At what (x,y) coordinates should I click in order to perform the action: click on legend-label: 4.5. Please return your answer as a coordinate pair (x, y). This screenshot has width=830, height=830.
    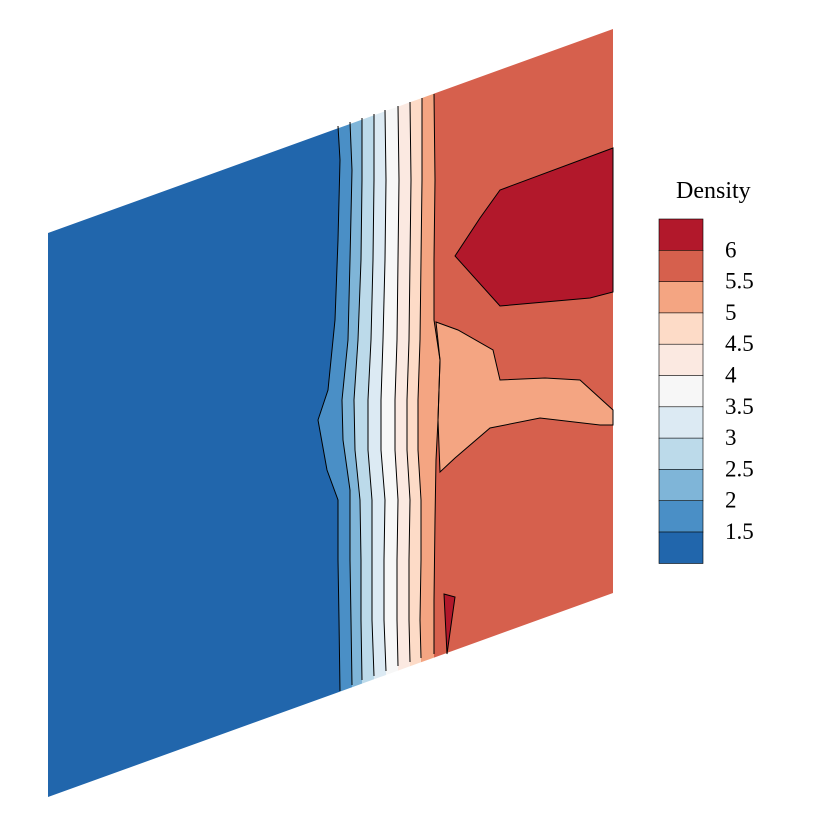
    Looking at the image, I should click on (739, 343).